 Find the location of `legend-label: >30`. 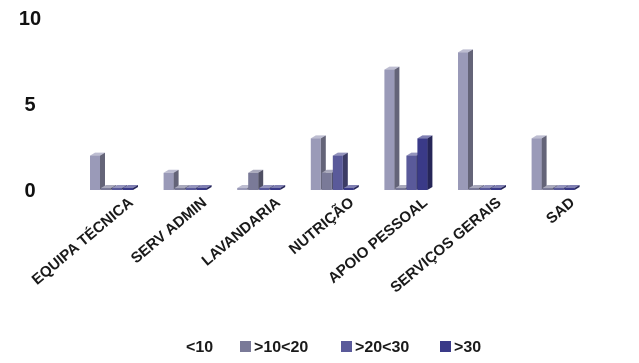

legend-label: >30 is located at coordinates (467, 347).